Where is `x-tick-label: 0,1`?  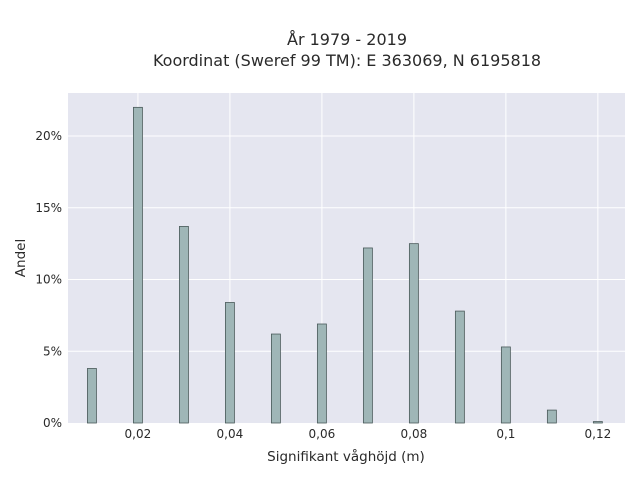 x-tick-label: 0,1 is located at coordinates (505, 434).